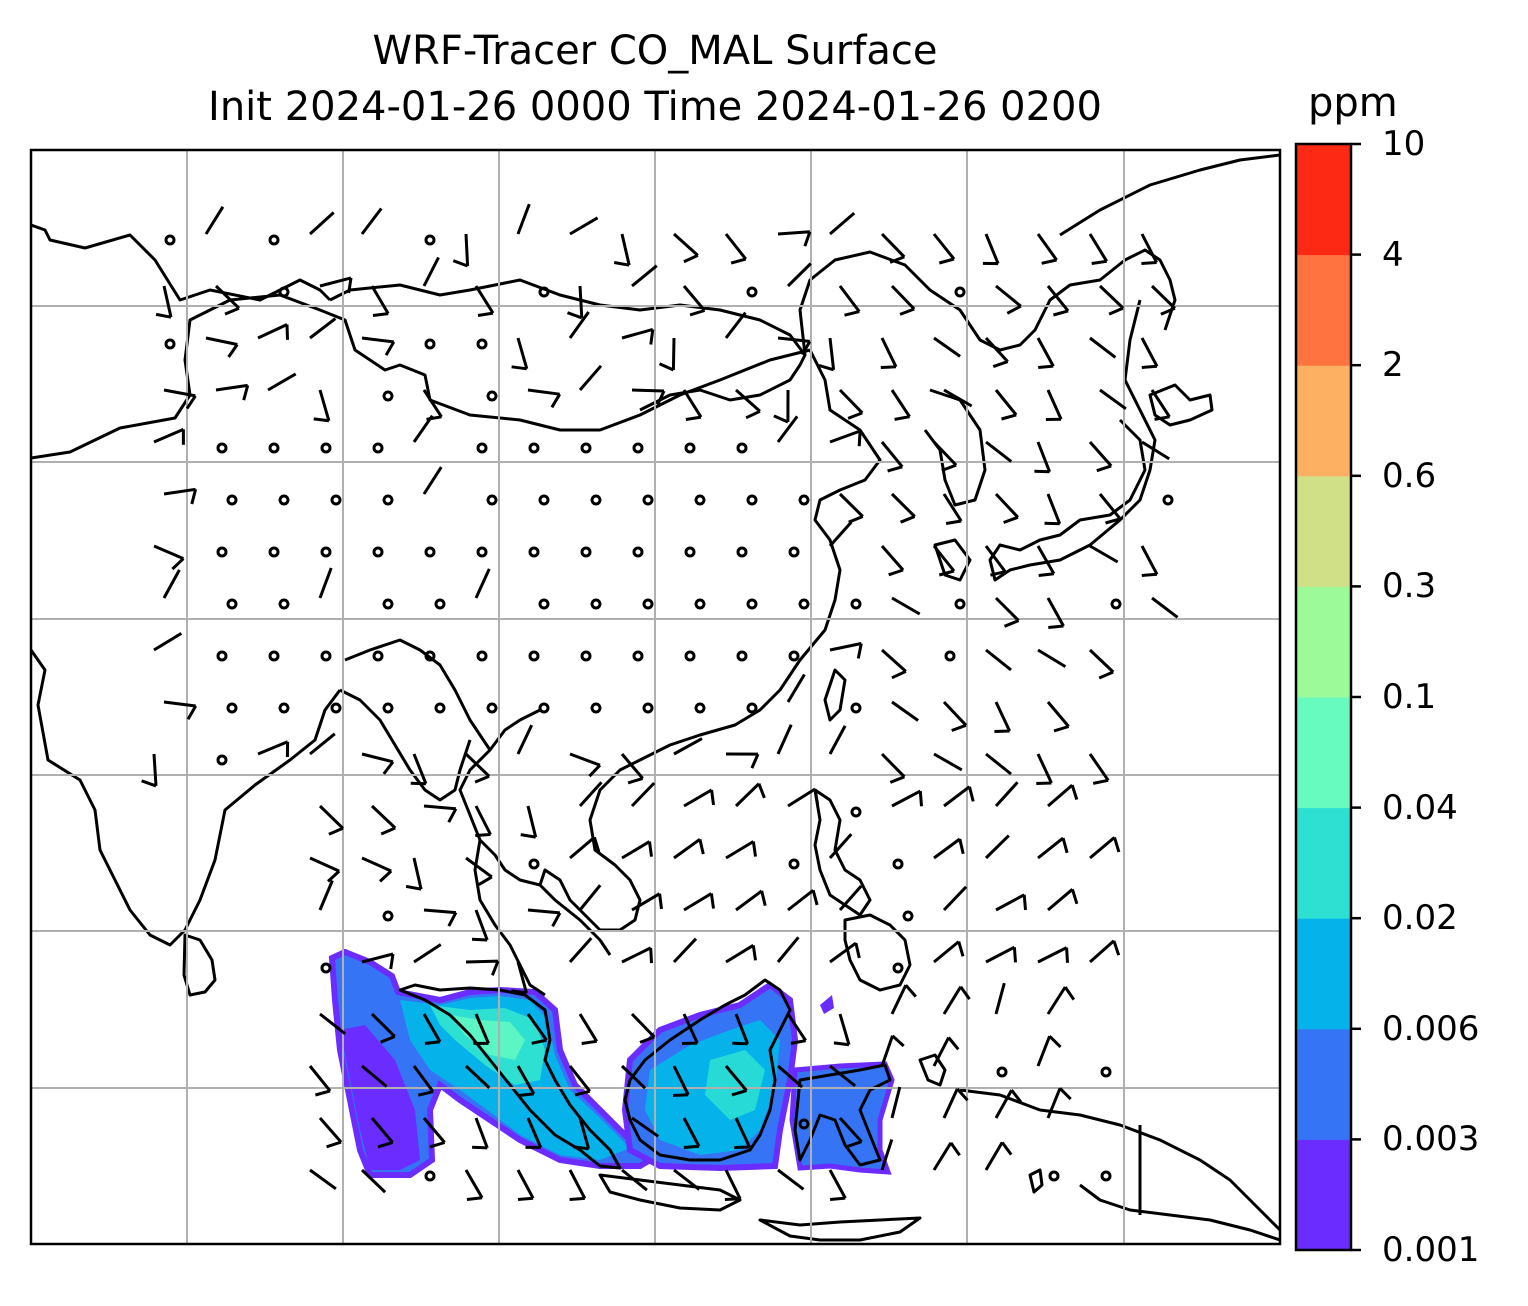  I want to click on new-guinea-coastline, so click(1119, 1160).